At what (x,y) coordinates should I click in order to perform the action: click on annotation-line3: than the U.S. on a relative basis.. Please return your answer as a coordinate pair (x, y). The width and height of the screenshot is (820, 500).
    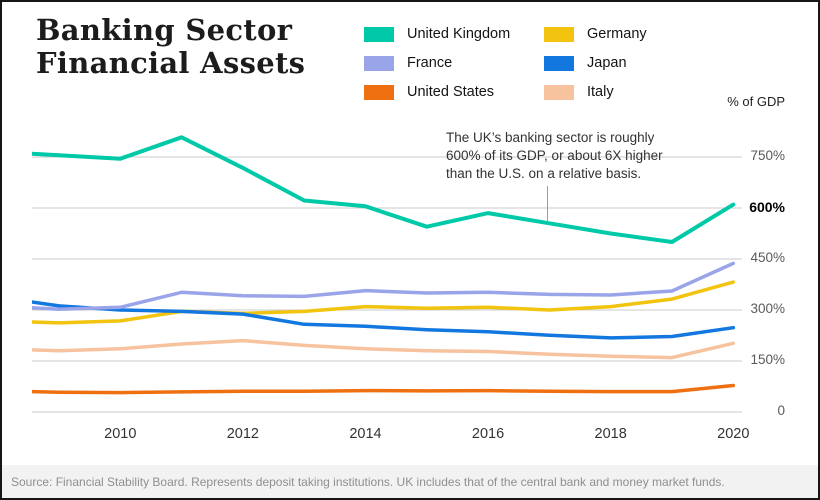
    Looking at the image, I should click on (544, 173).